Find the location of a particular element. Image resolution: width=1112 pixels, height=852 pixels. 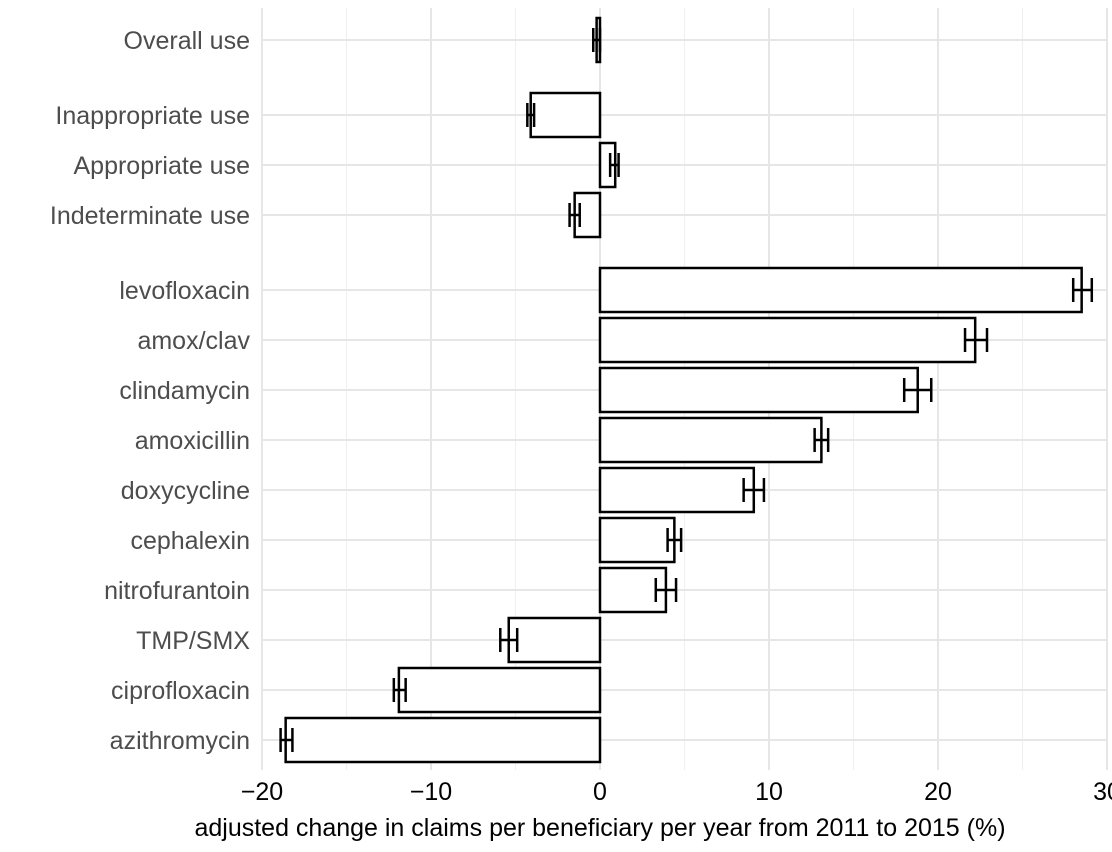

x-tick-label: 10 is located at coordinates (769, 792).